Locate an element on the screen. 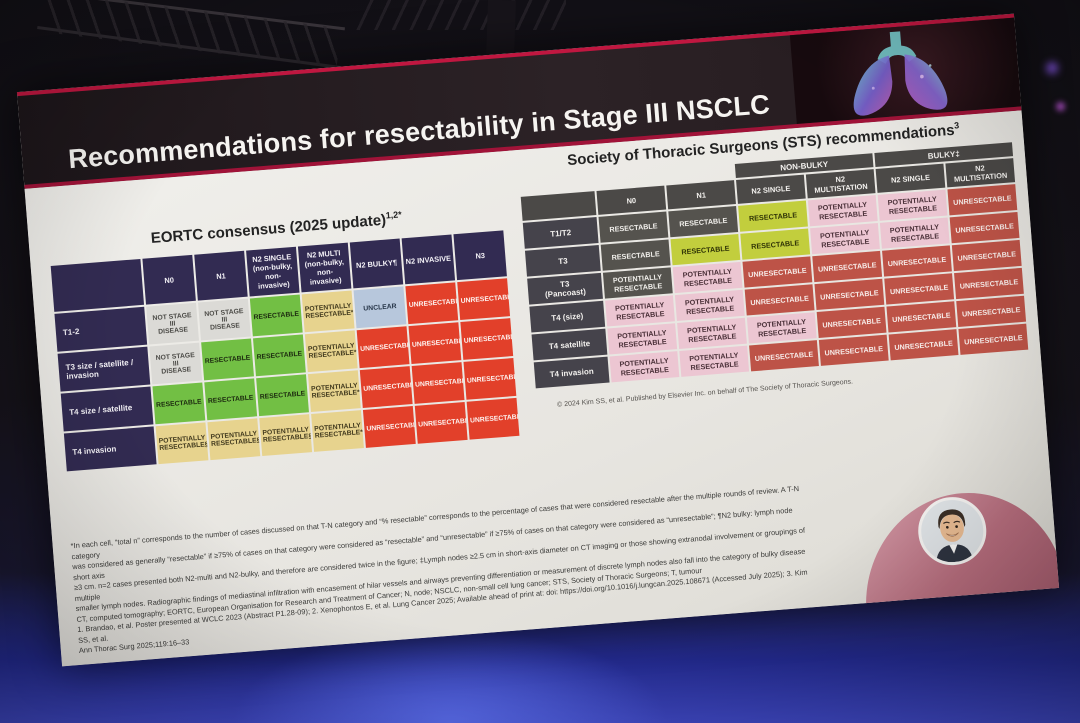  speaker-face-icon is located at coordinates (952, 531).